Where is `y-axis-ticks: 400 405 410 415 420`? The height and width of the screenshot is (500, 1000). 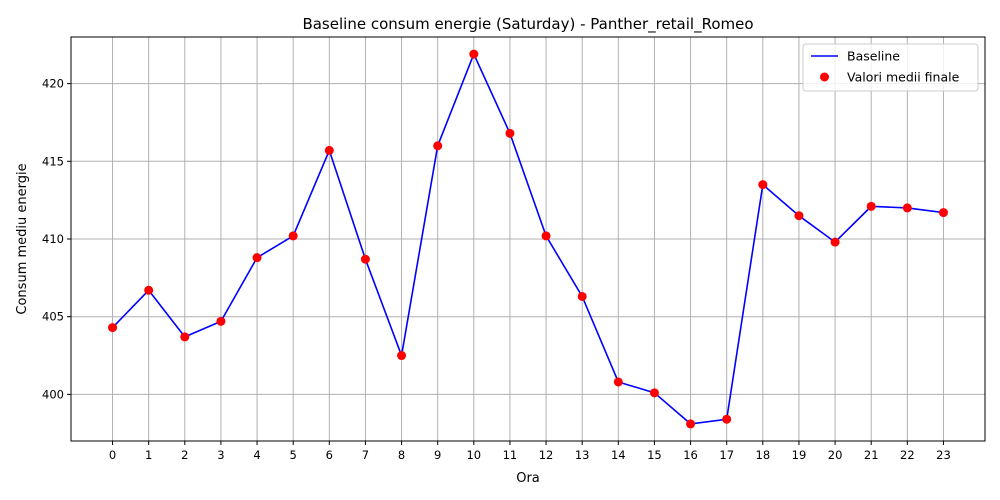 y-axis-ticks: 400 405 410 415 420 is located at coordinates (56, 239).